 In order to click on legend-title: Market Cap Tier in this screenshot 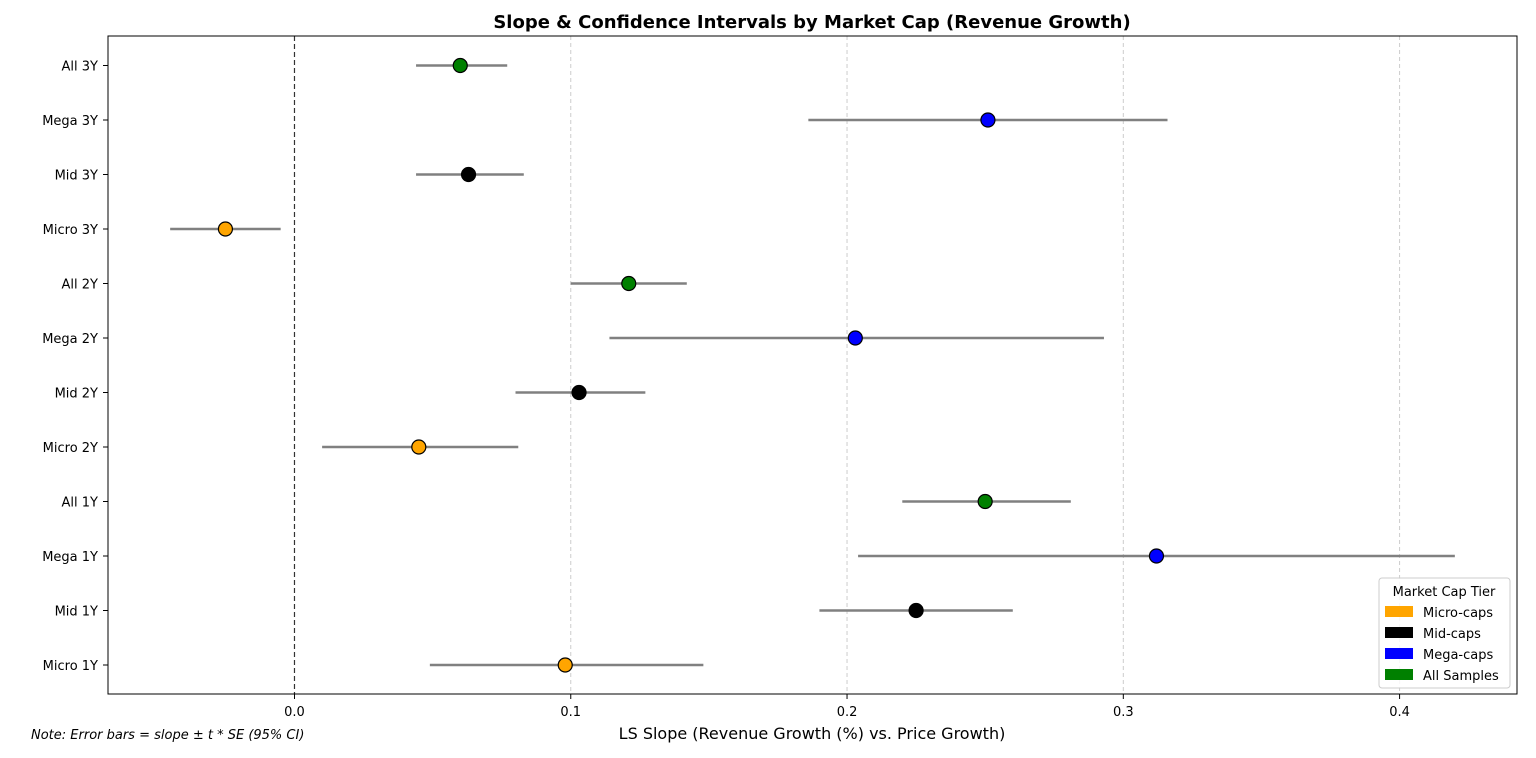, I will do `click(1444, 592)`.